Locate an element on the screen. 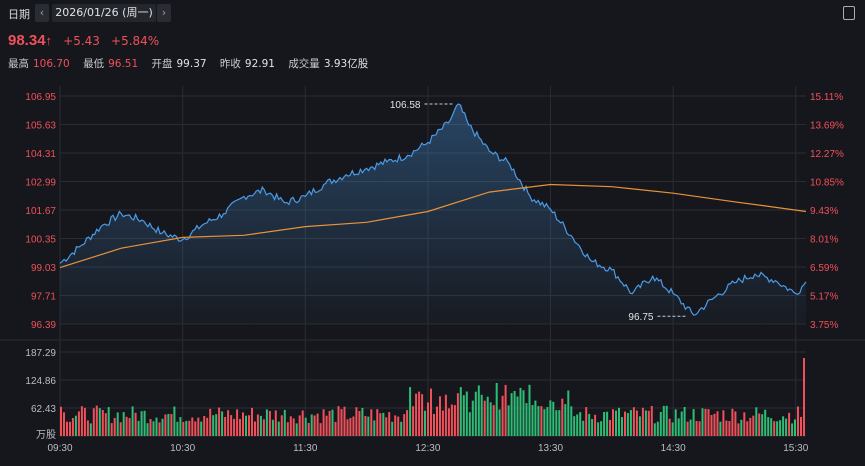  y-tick-label-pct: 6.59% is located at coordinates (824, 268).